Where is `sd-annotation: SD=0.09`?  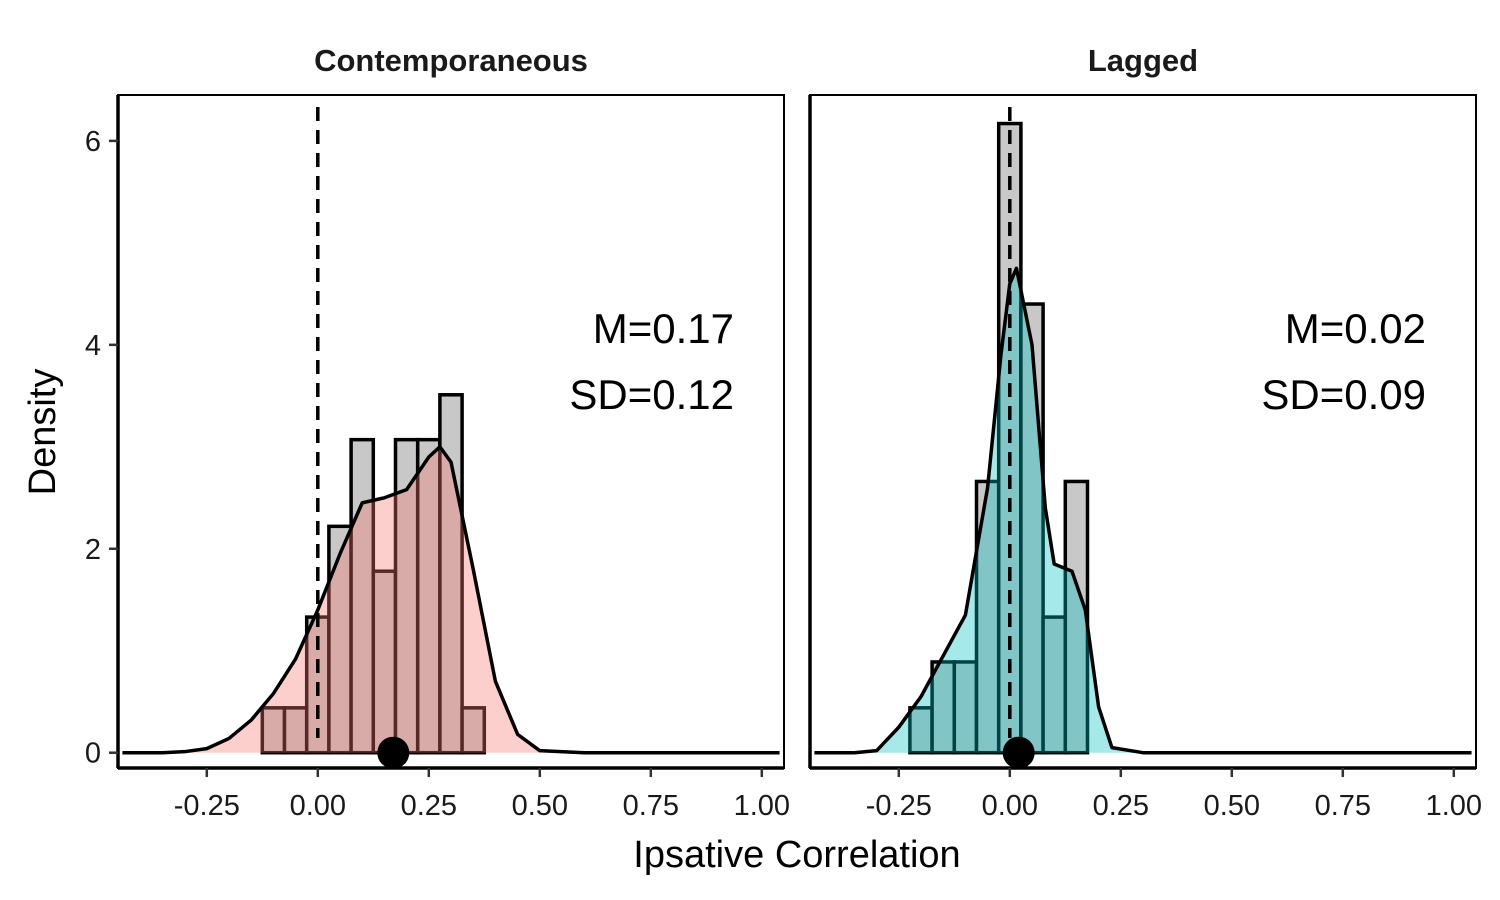 sd-annotation: SD=0.09 is located at coordinates (1343, 394).